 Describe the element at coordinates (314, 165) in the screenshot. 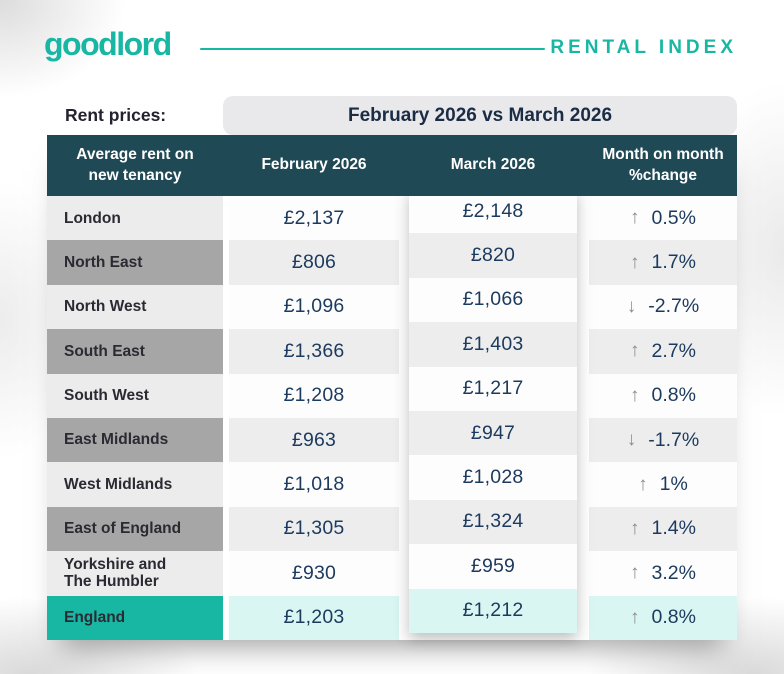

I see `column-header-february: February 2026` at that location.